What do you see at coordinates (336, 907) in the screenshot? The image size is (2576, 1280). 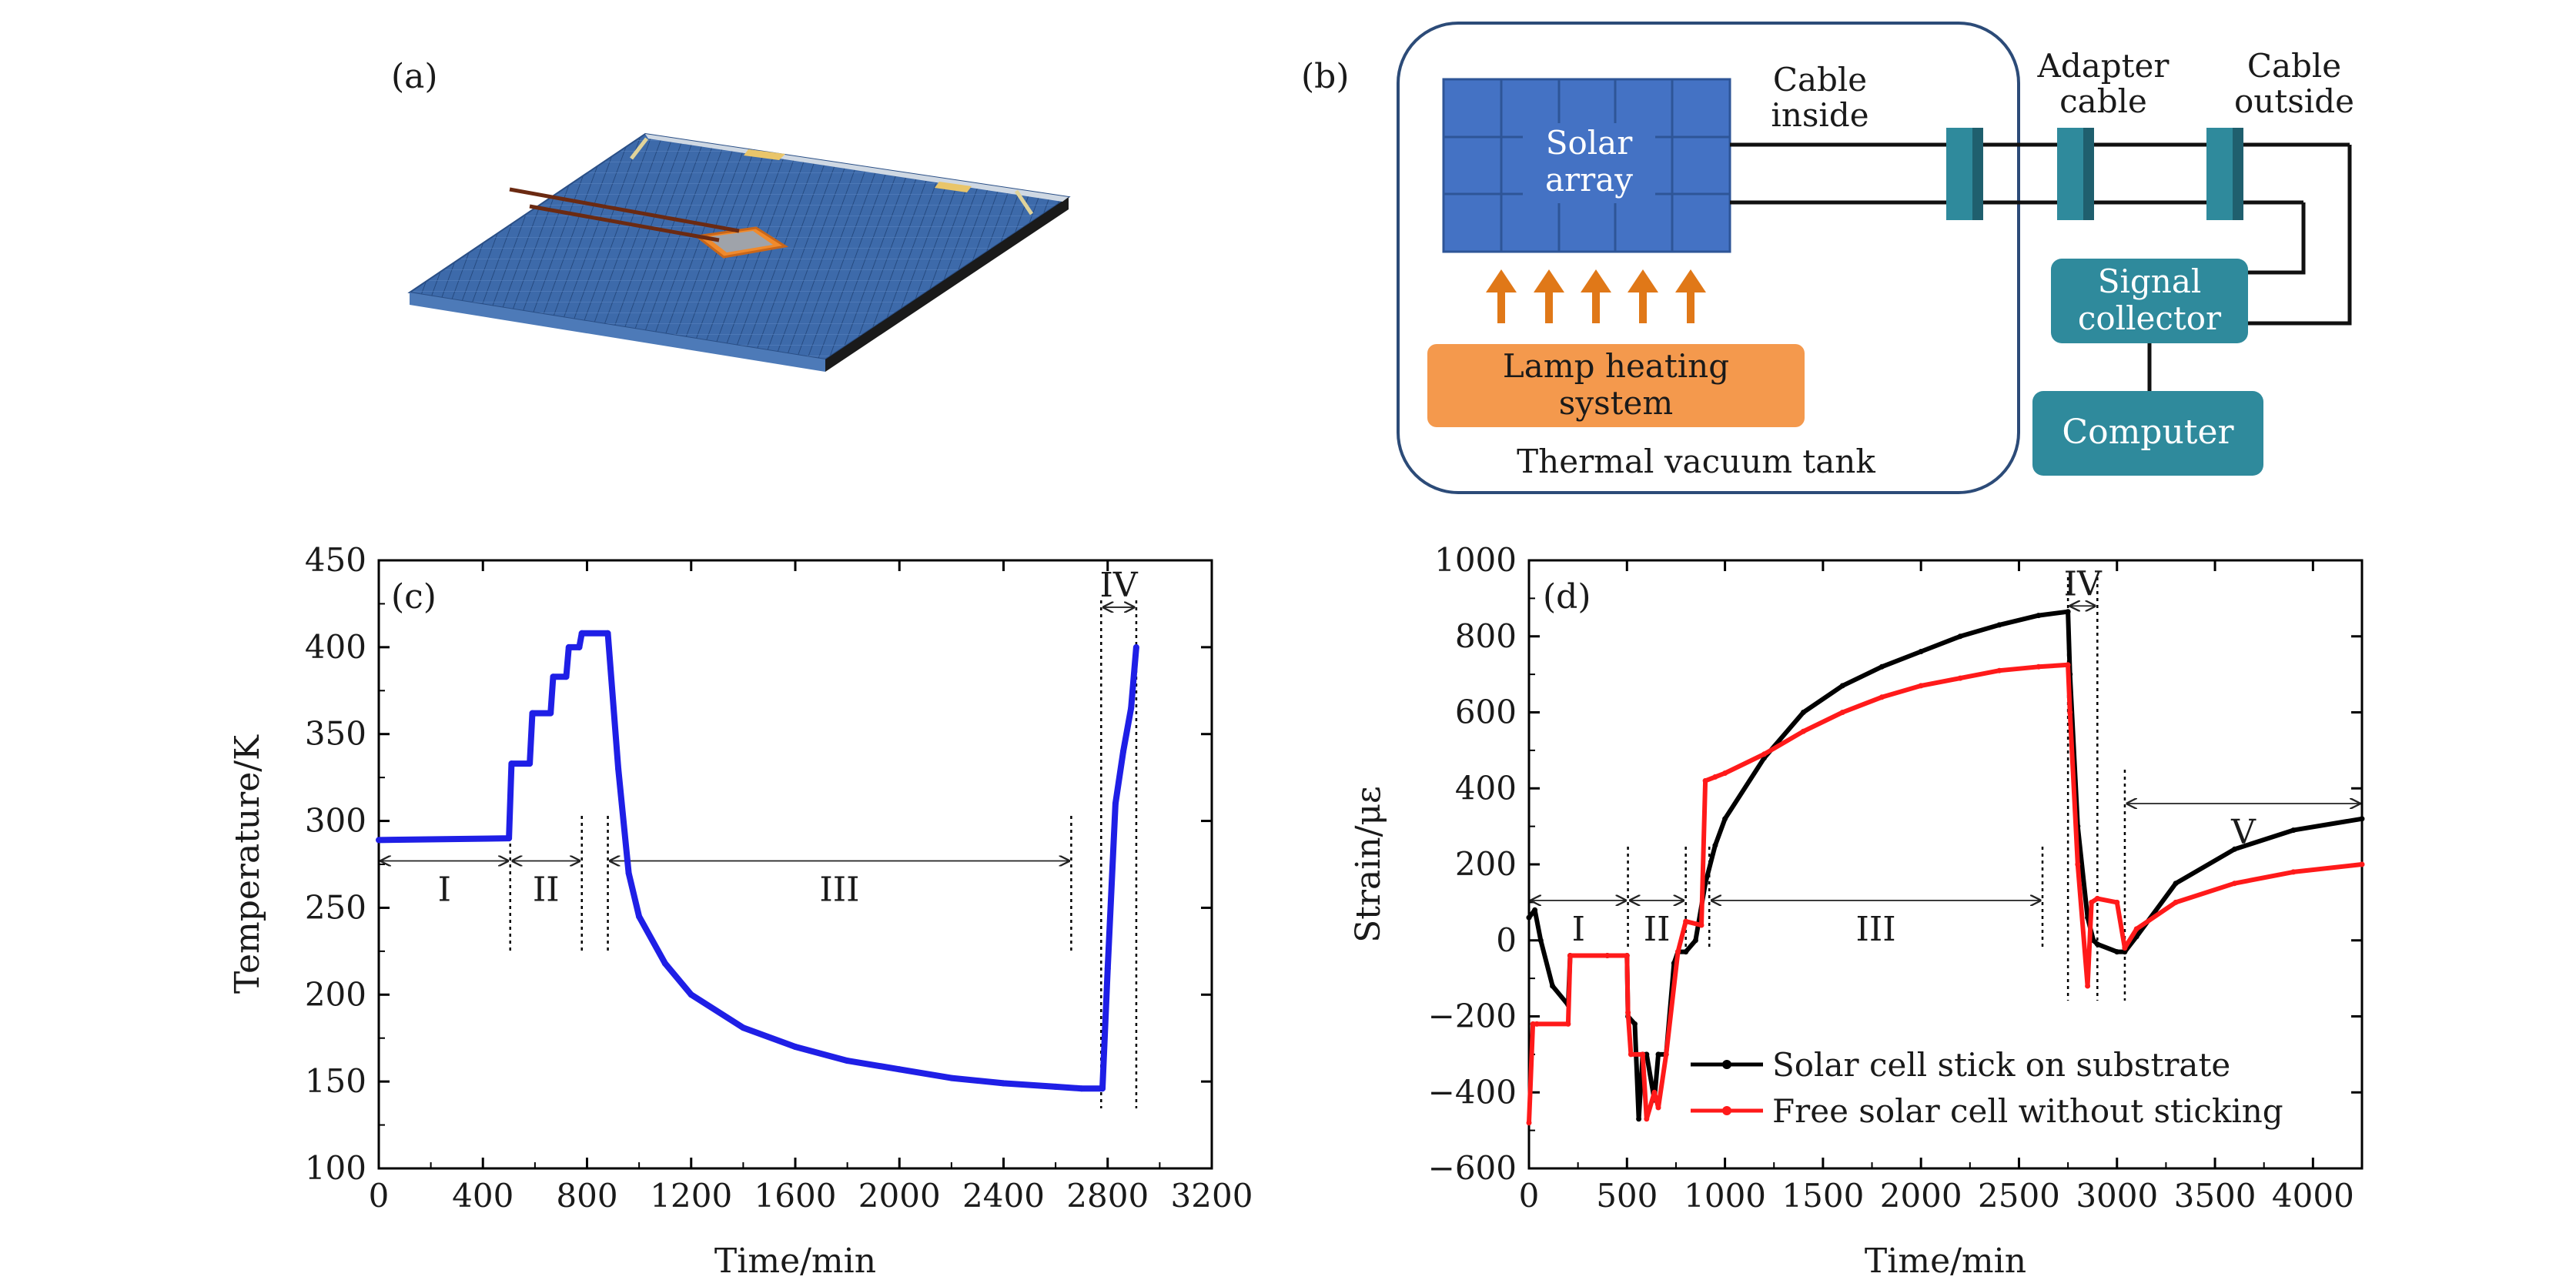 I see `c-ytick-label: 250` at bounding box center [336, 907].